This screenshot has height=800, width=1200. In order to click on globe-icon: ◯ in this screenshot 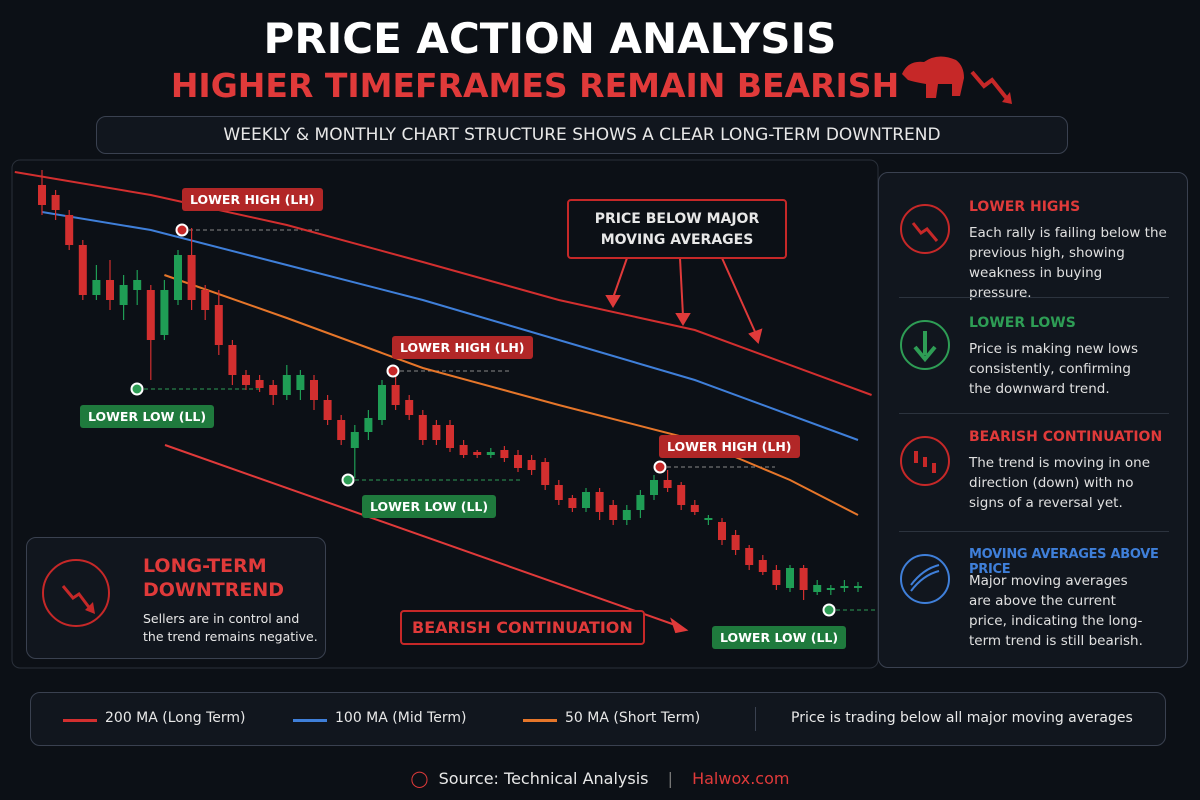, I will do `click(419, 778)`.